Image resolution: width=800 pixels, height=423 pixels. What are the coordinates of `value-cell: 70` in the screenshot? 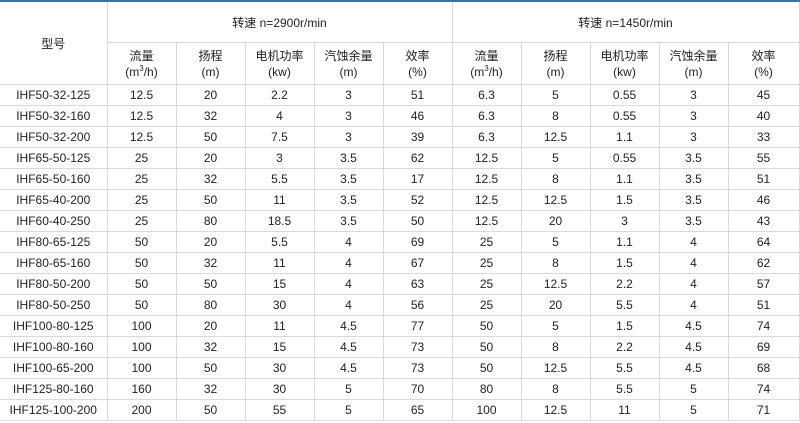 It's located at (417, 389).